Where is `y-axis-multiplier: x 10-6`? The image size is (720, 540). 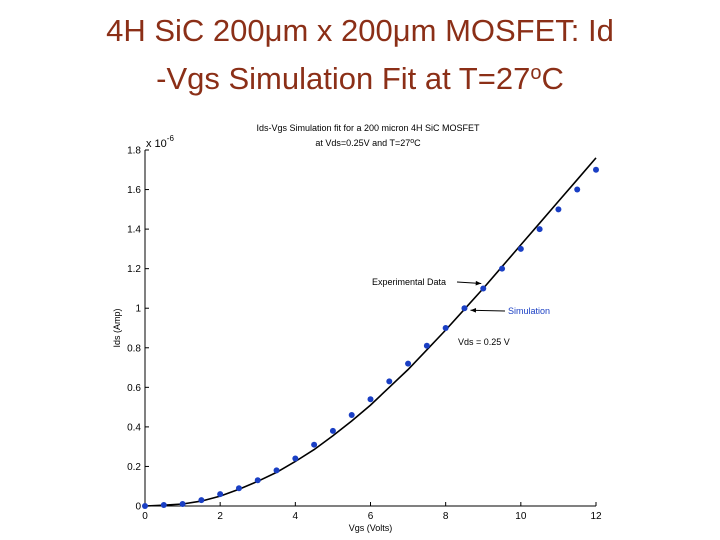 y-axis-multiplier: x 10-6 is located at coordinates (160, 142).